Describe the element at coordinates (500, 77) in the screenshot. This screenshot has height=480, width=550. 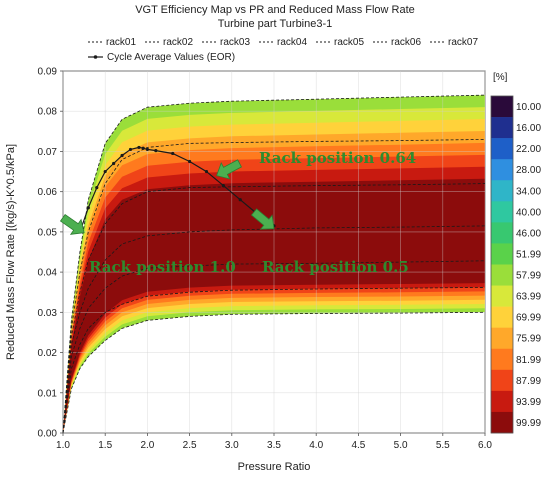
I see `colorbar-unit-label: [%]` at that location.